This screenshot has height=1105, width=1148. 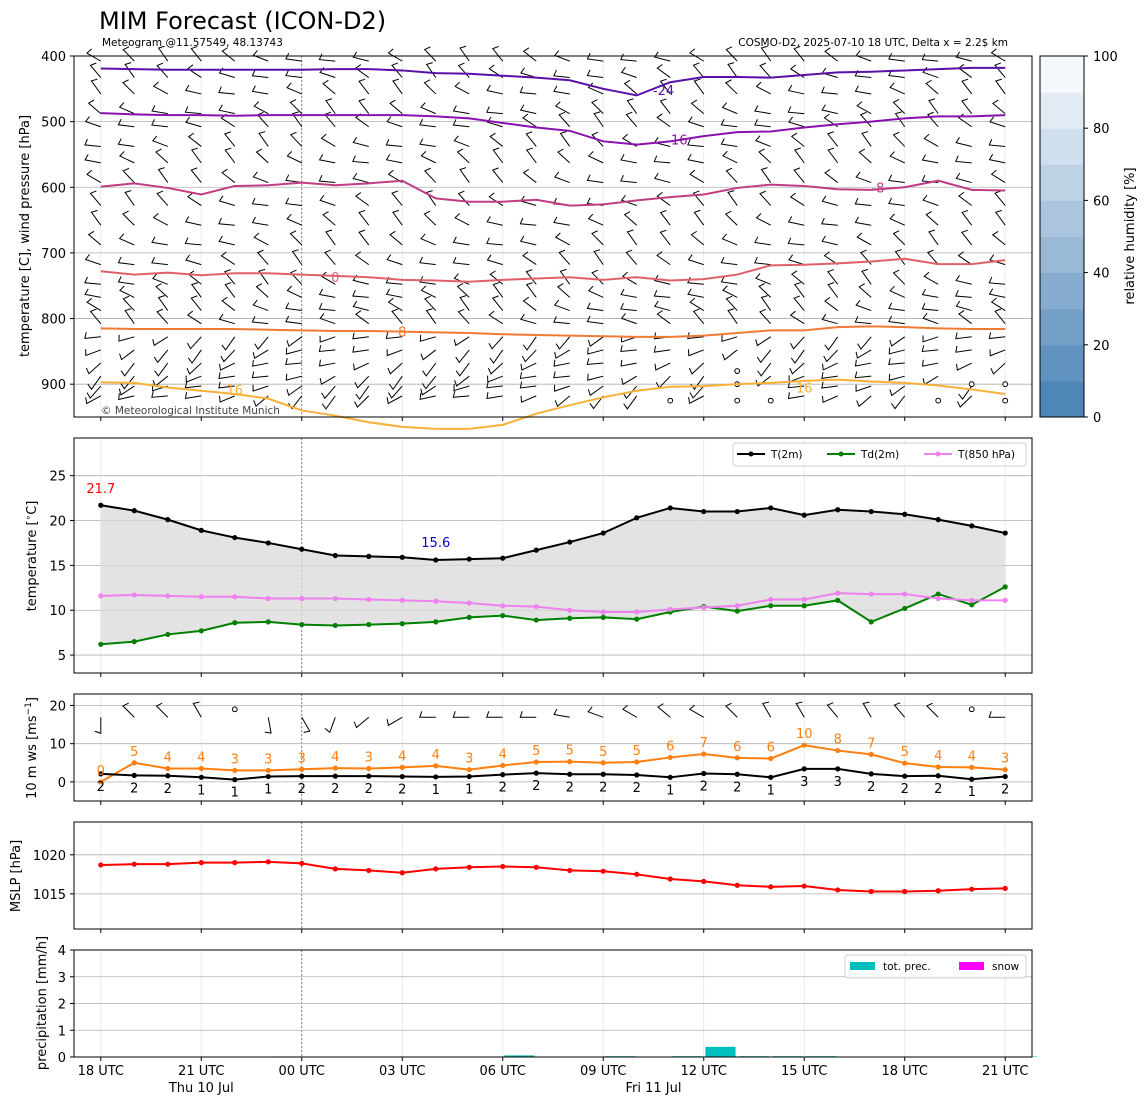 What do you see at coordinates (201, 1071) in the screenshot?
I see `x-tick-label: 21 UTC` at bounding box center [201, 1071].